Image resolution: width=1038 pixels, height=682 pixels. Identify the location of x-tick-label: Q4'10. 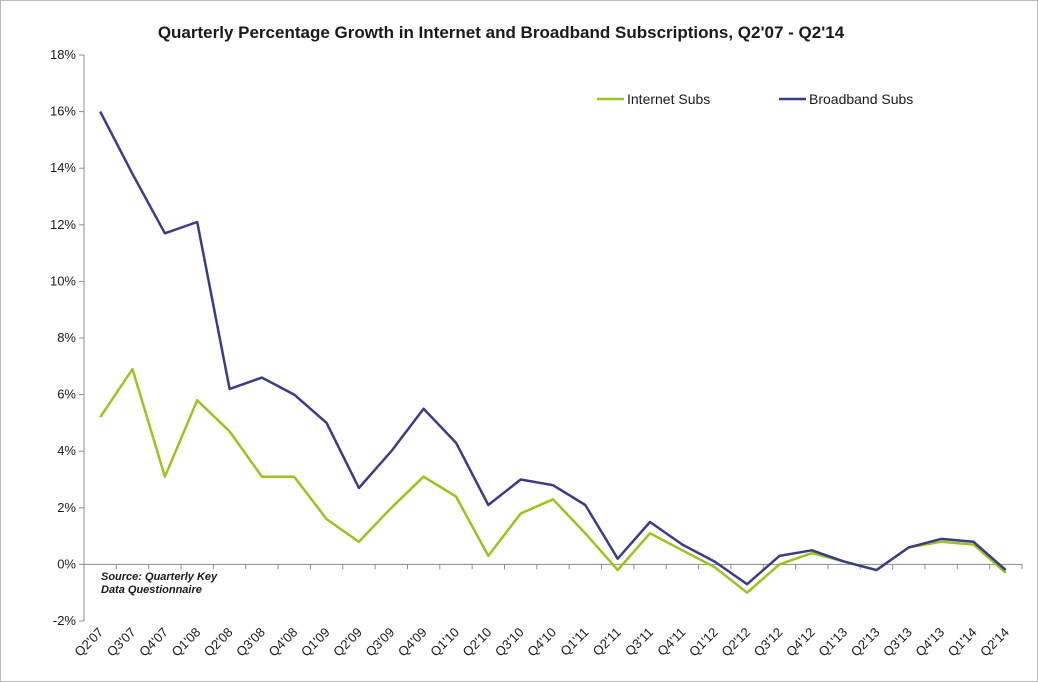
(541, 642).